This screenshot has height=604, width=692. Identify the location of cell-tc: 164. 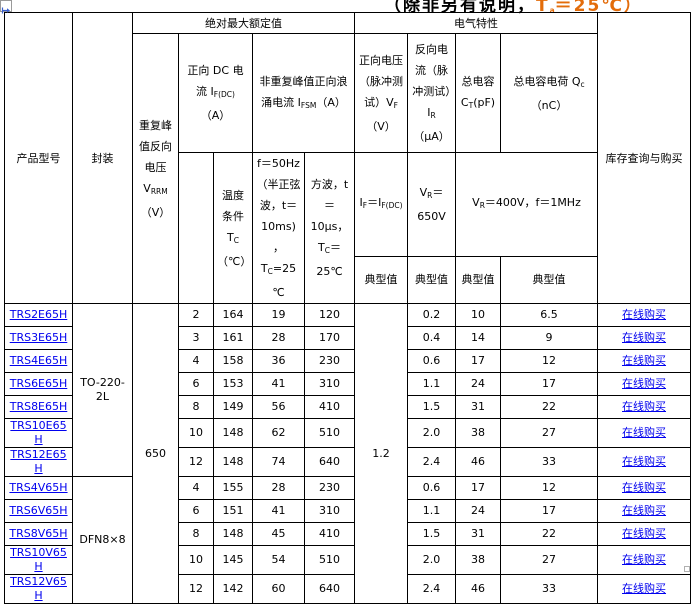
(233, 315).